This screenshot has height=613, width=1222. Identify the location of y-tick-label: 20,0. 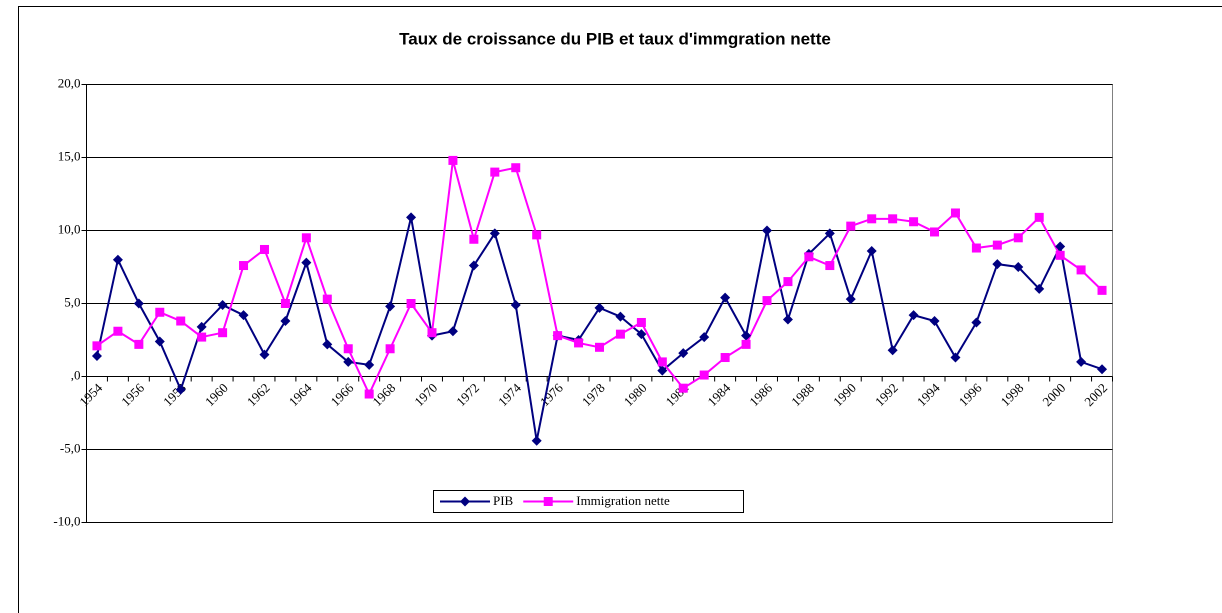
(69, 82).